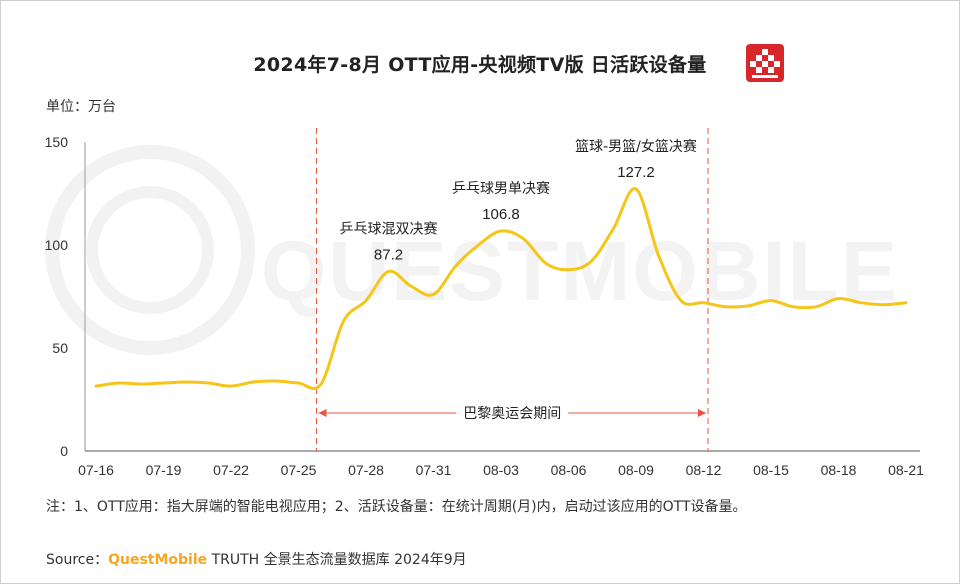 The width and height of the screenshot is (960, 584). I want to click on watermark-text: QUESTMOBILE, so click(580, 271).